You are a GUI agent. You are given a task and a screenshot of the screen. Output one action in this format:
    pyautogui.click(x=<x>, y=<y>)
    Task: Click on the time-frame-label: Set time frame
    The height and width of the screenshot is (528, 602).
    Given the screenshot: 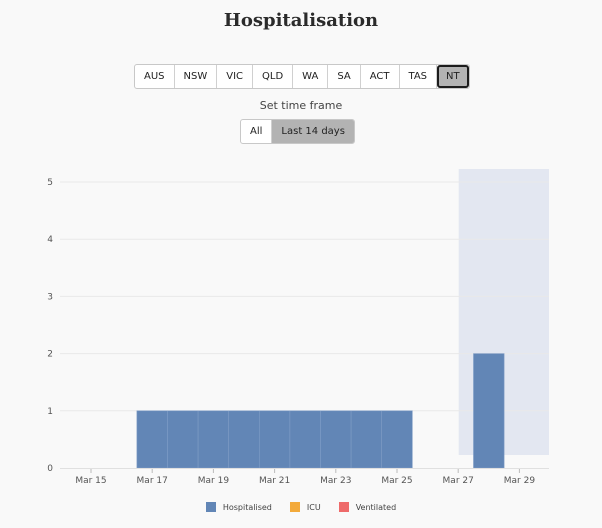 What is the action you would take?
    pyautogui.click(x=301, y=105)
    